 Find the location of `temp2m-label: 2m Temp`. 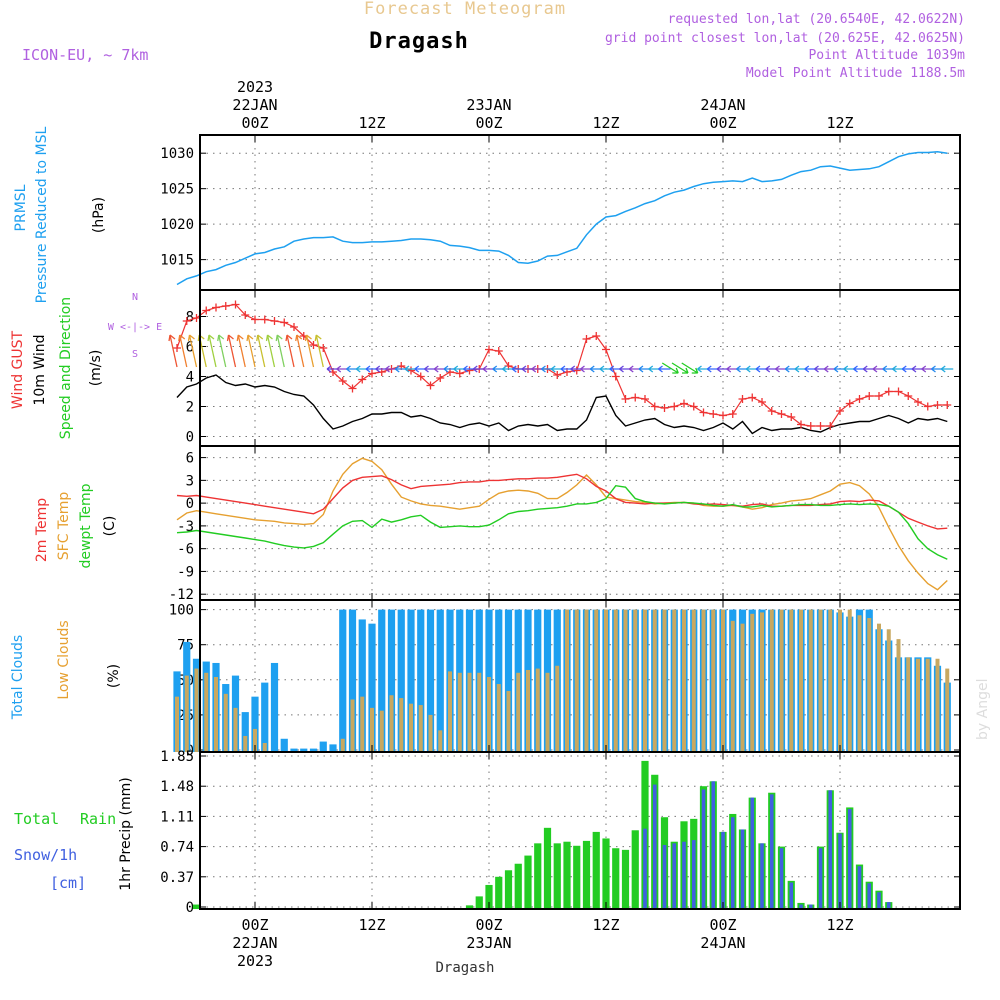

temp2m-label: 2m Temp is located at coordinates (42, 530).